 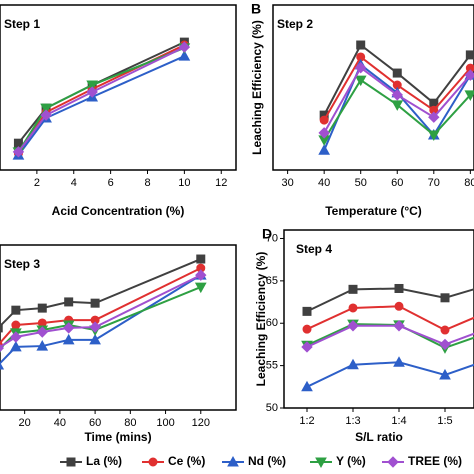 I want to click on x-tick-label: 10, so click(x=184, y=183).